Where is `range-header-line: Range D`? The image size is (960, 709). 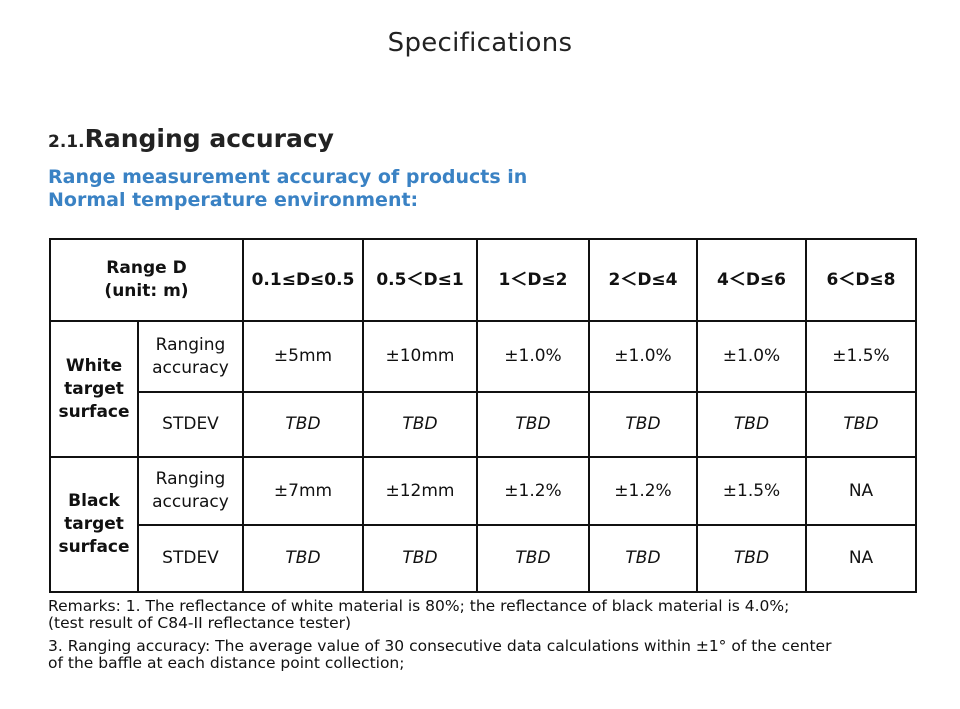
range-header-line: Range D is located at coordinates (146, 268).